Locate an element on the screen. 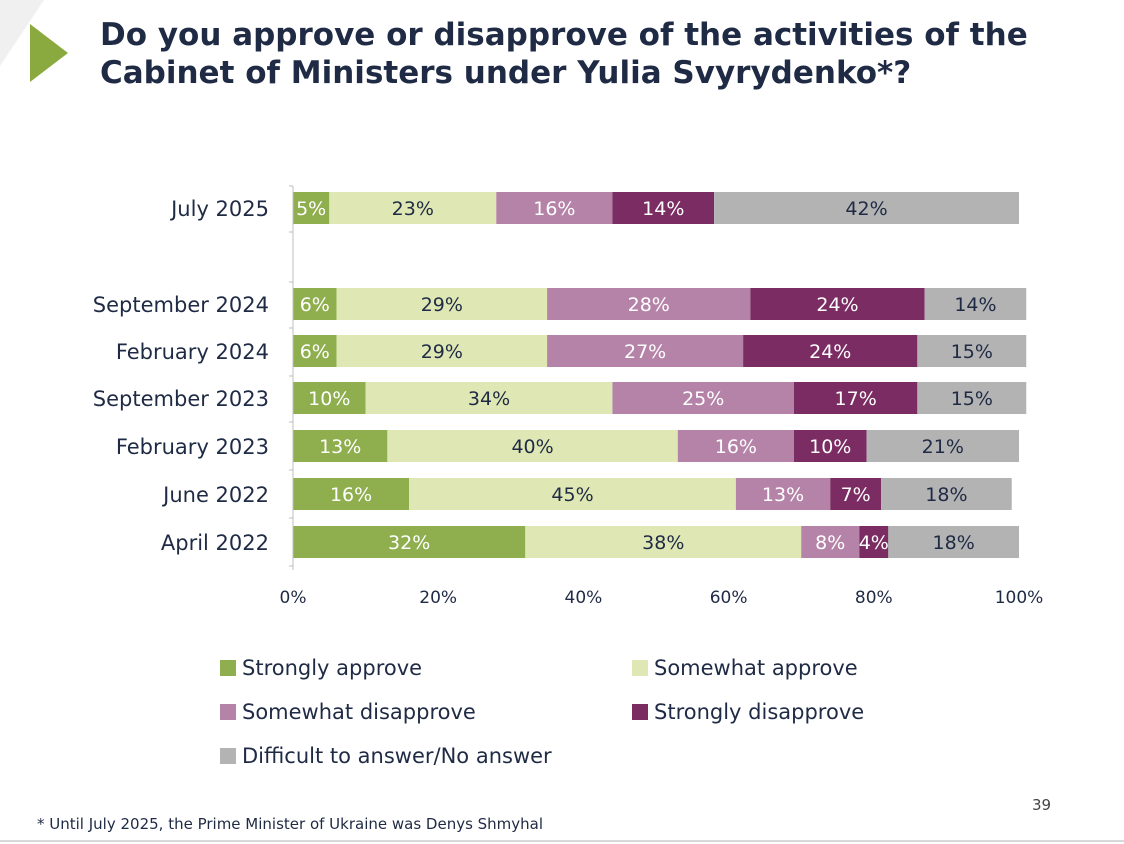 The height and width of the screenshot is (844, 1124). category-label: July 2025 is located at coordinates (219, 209).